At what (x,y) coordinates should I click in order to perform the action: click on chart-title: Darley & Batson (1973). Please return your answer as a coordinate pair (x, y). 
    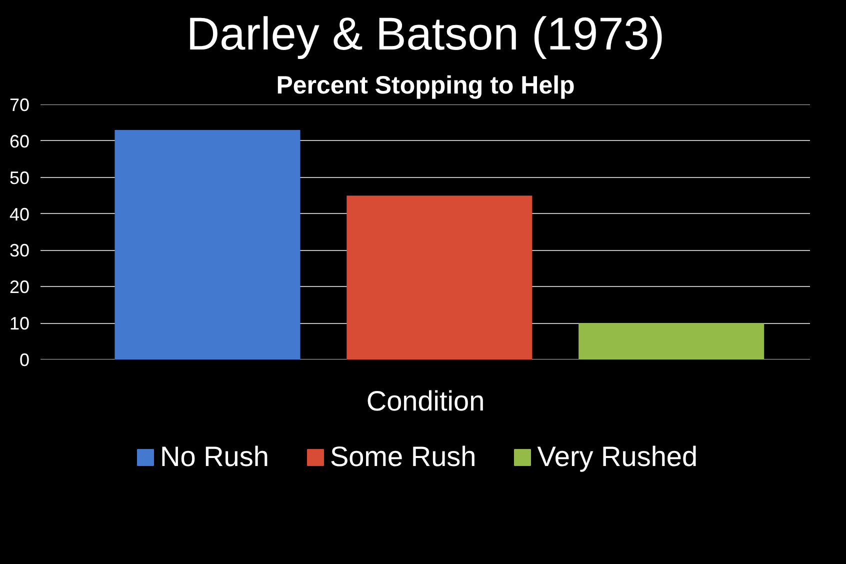
    Looking at the image, I should click on (425, 34).